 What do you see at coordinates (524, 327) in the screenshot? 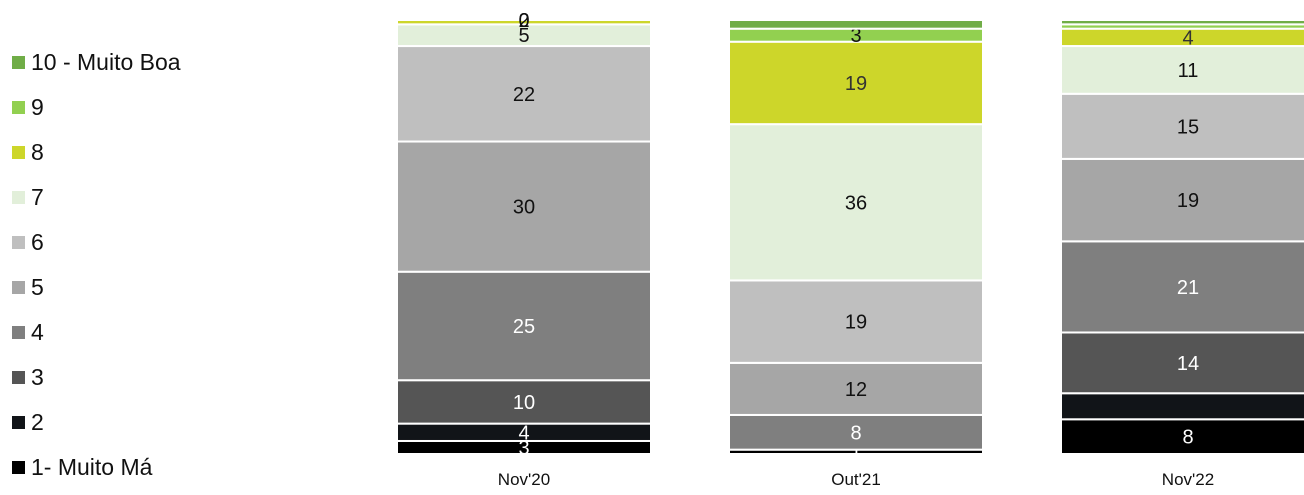
I see `data-label: 25` at bounding box center [524, 327].